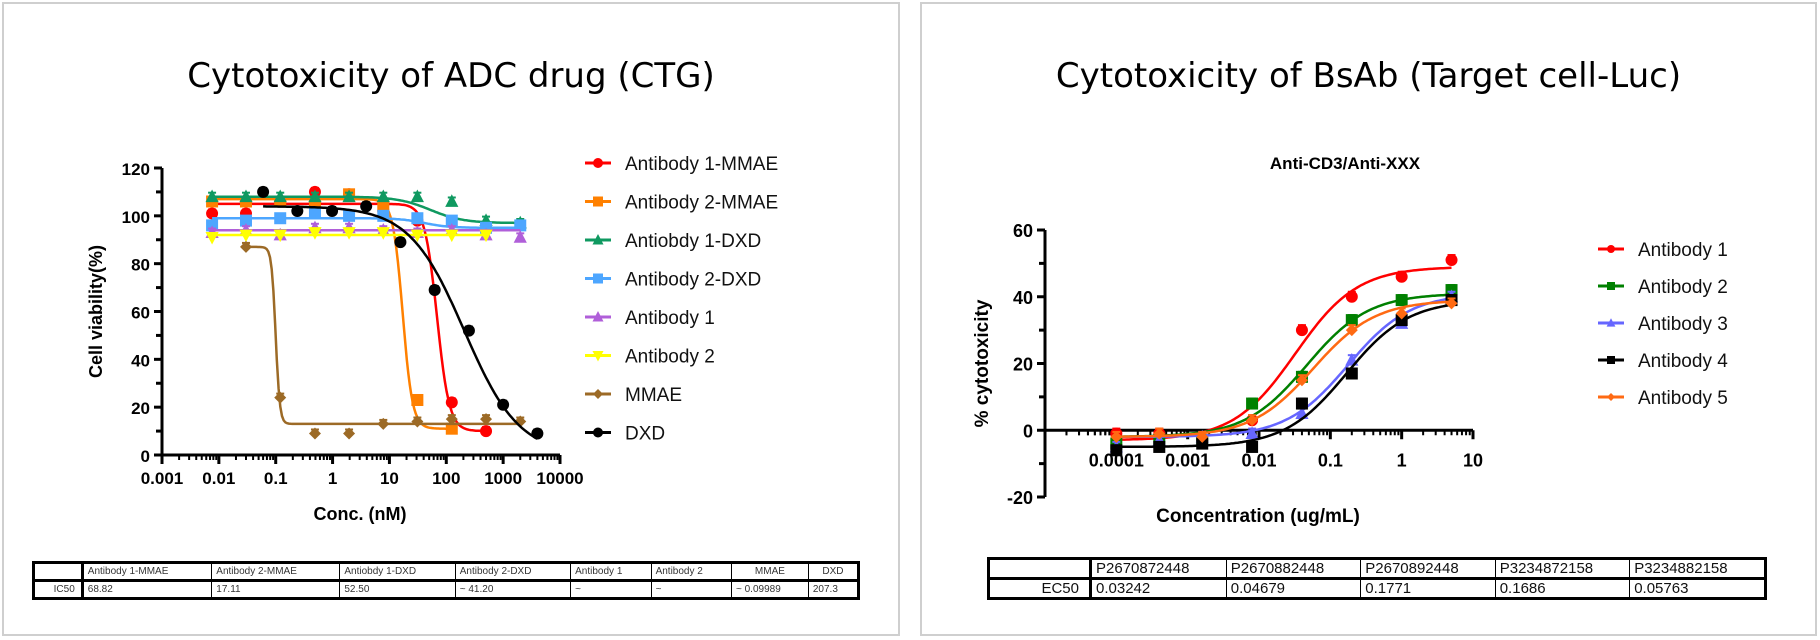  Describe the element at coordinates (653, 395) in the screenshot. I see `legend-label: MMAE` at that location.